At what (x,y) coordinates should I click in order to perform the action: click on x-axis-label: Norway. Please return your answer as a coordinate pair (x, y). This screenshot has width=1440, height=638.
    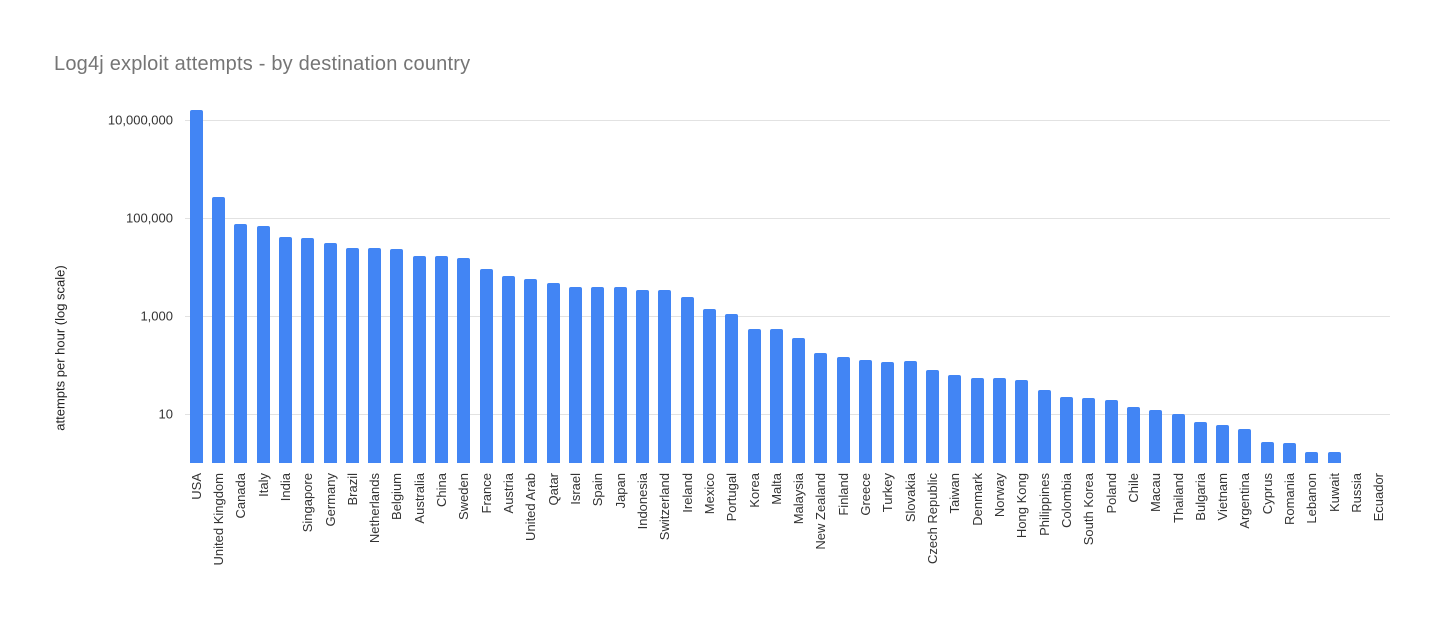
    Looking at the image, I should click on (999, 495).